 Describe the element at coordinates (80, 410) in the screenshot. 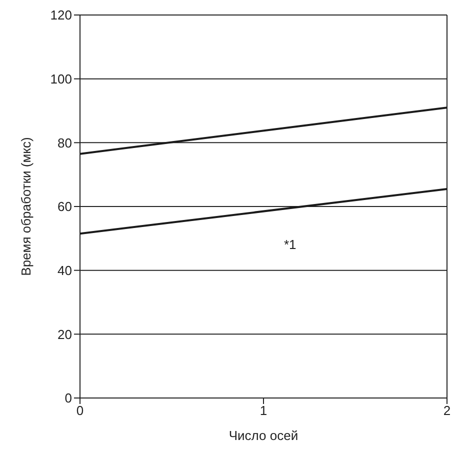

I see `x-tick-label: 0` at that location.